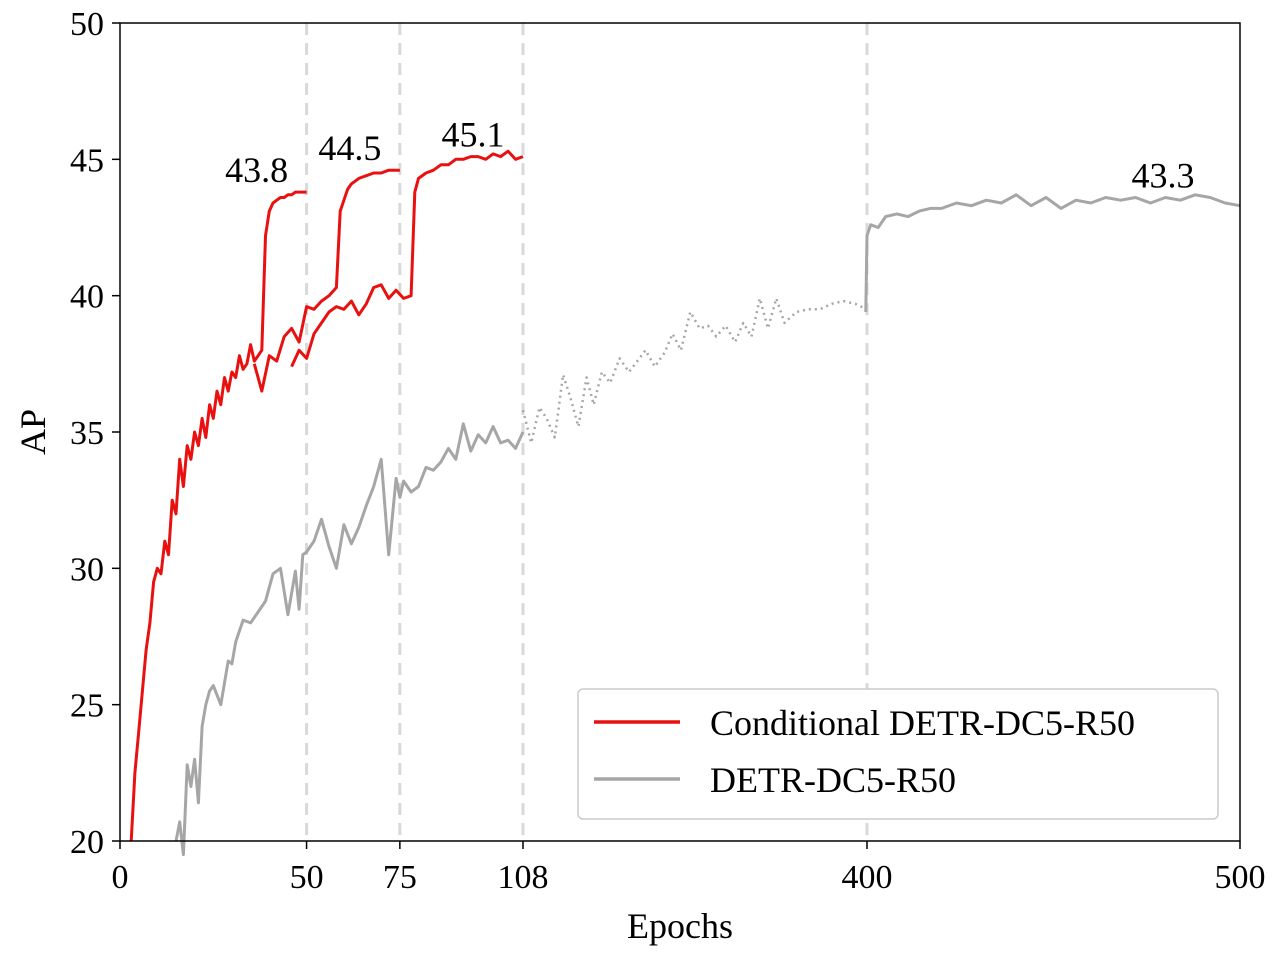 This screenshot has width=1280, height=960. Describe the element at coordinates (87, 24) in the screenshot. I see `y-tick-label: 50` at that location.